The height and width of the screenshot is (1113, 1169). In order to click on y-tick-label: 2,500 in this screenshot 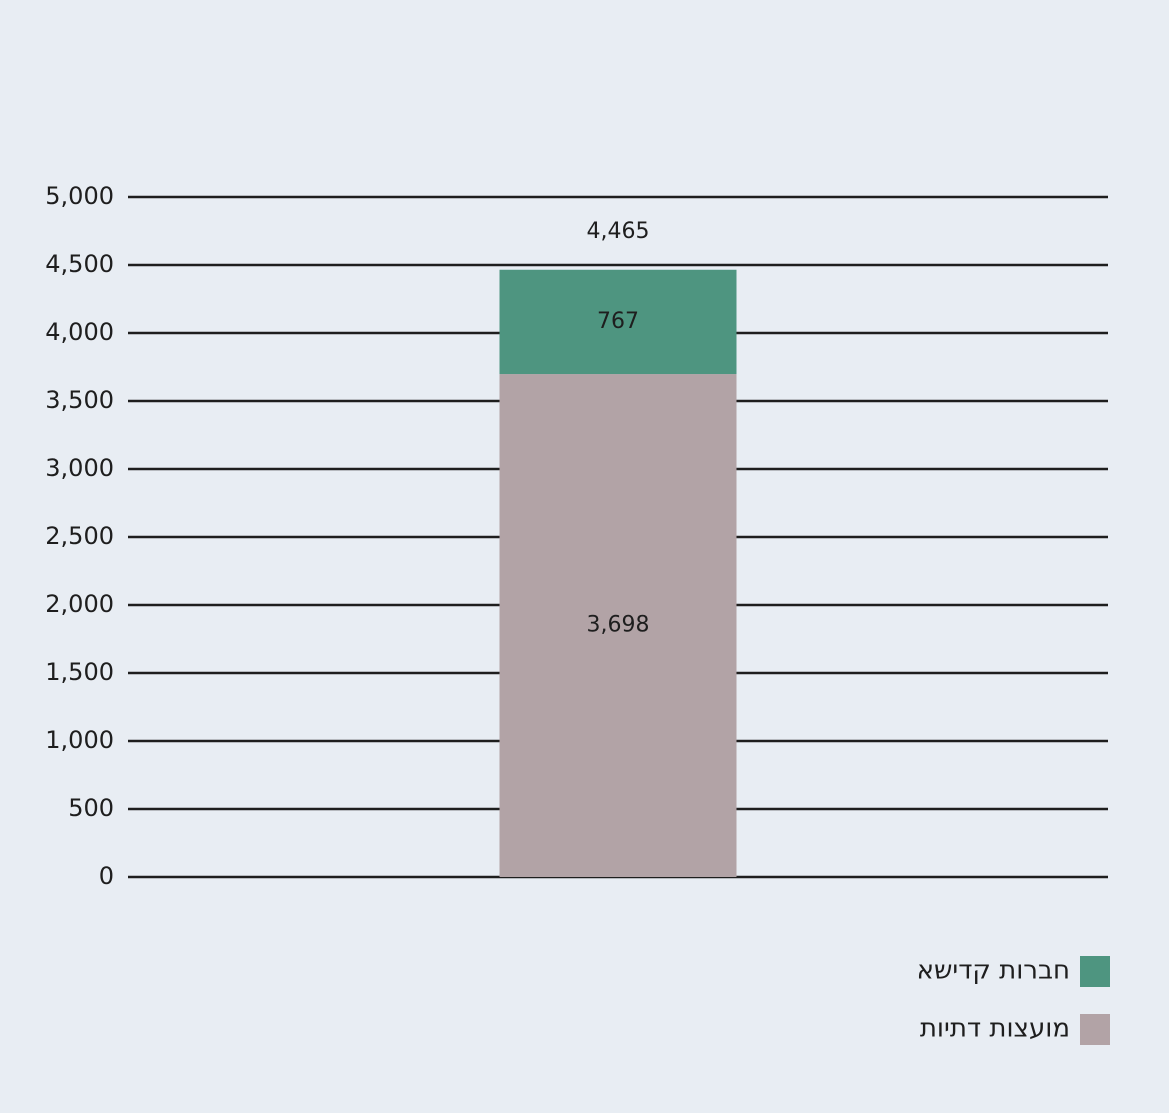, I will do `click(79, 536)`.